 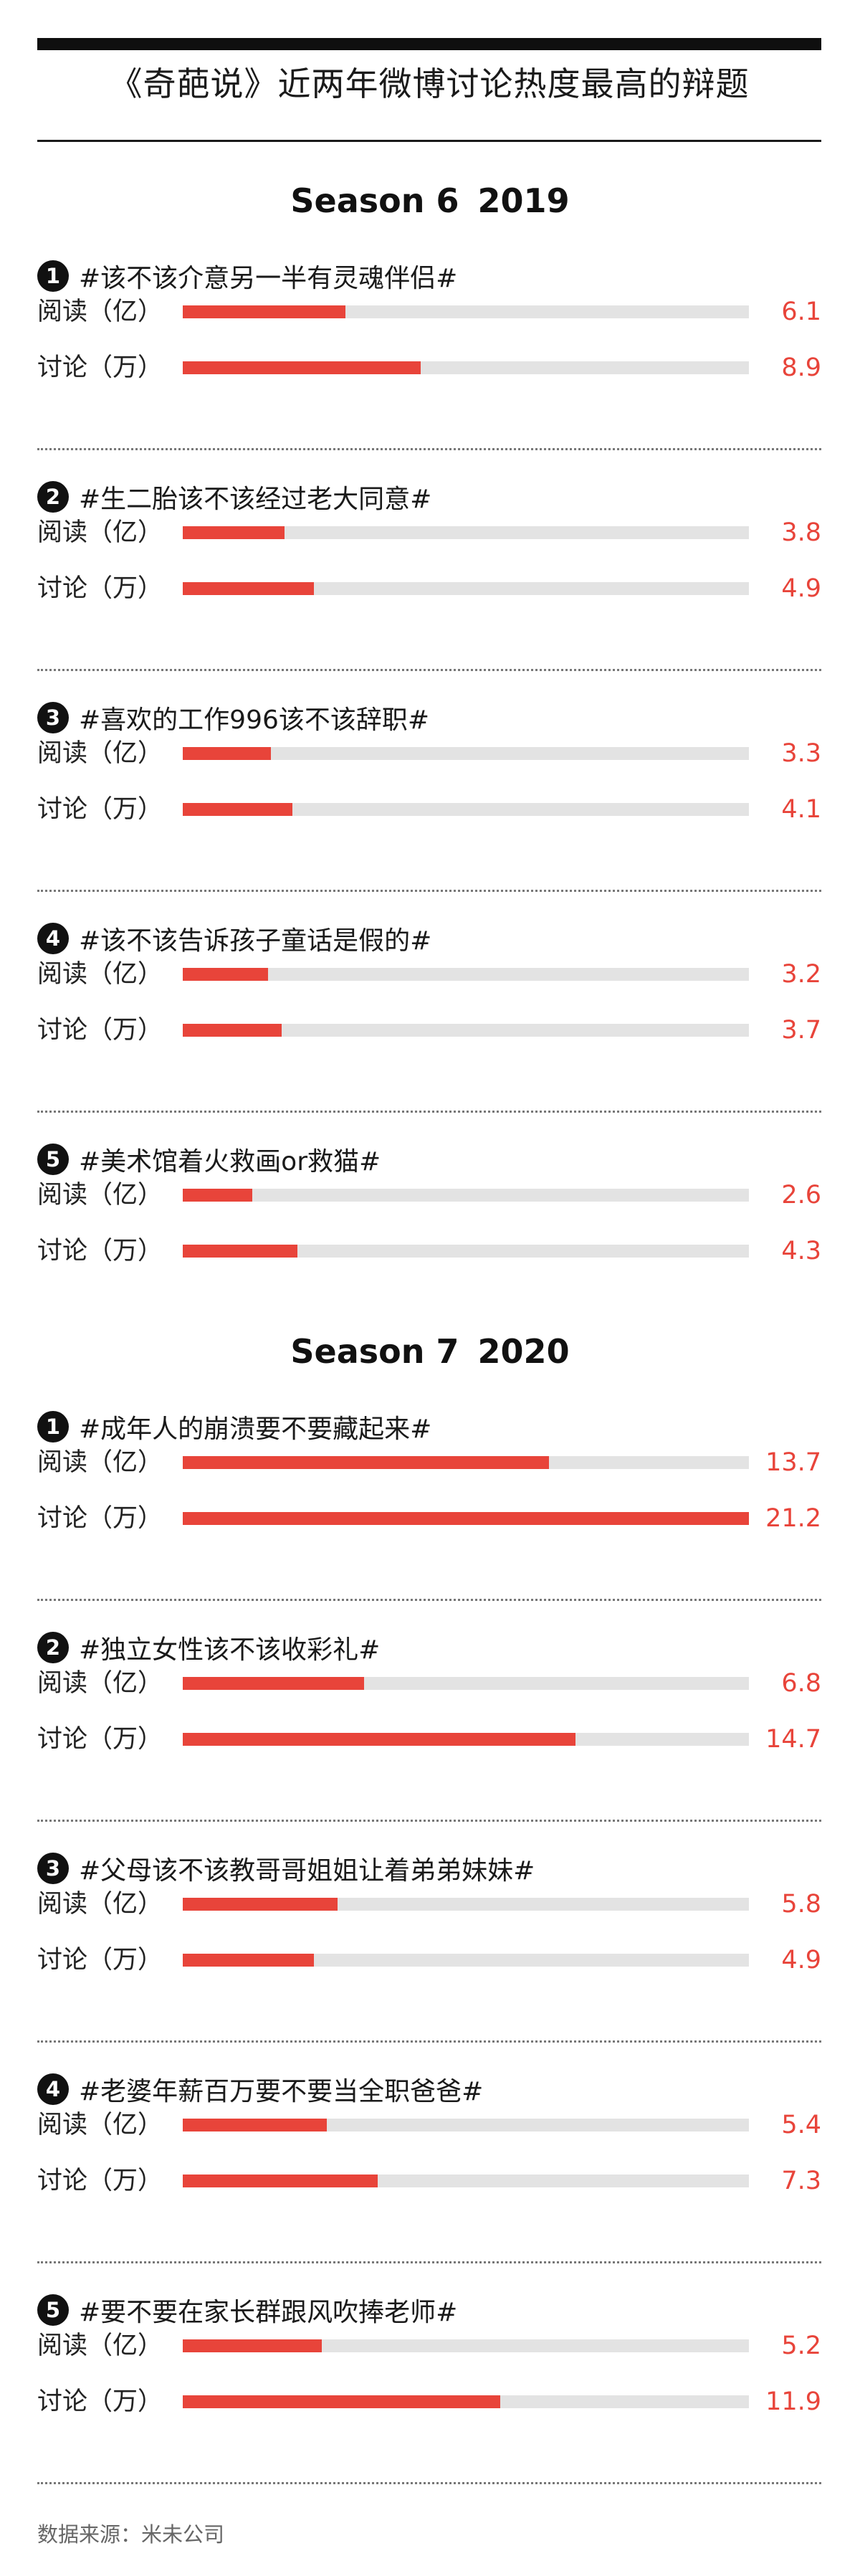 I want to click on value-label-read: 3.8, so click(x=801, y=533).